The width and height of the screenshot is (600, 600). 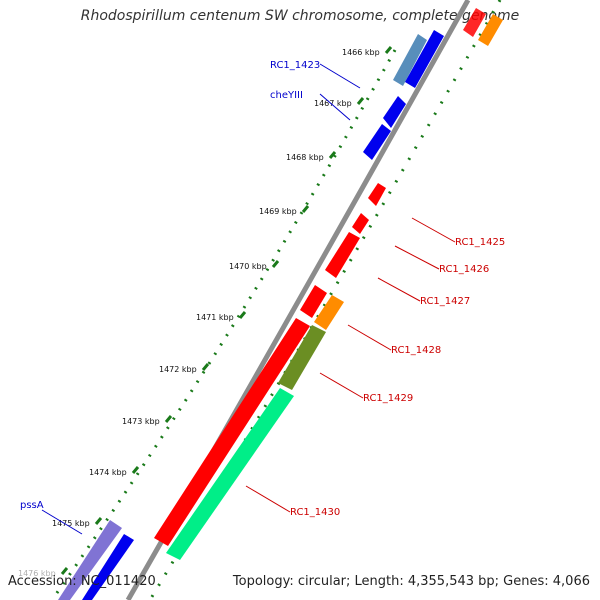 I want to click on gene-rc1-1427-block, so click(x=342, y=255).